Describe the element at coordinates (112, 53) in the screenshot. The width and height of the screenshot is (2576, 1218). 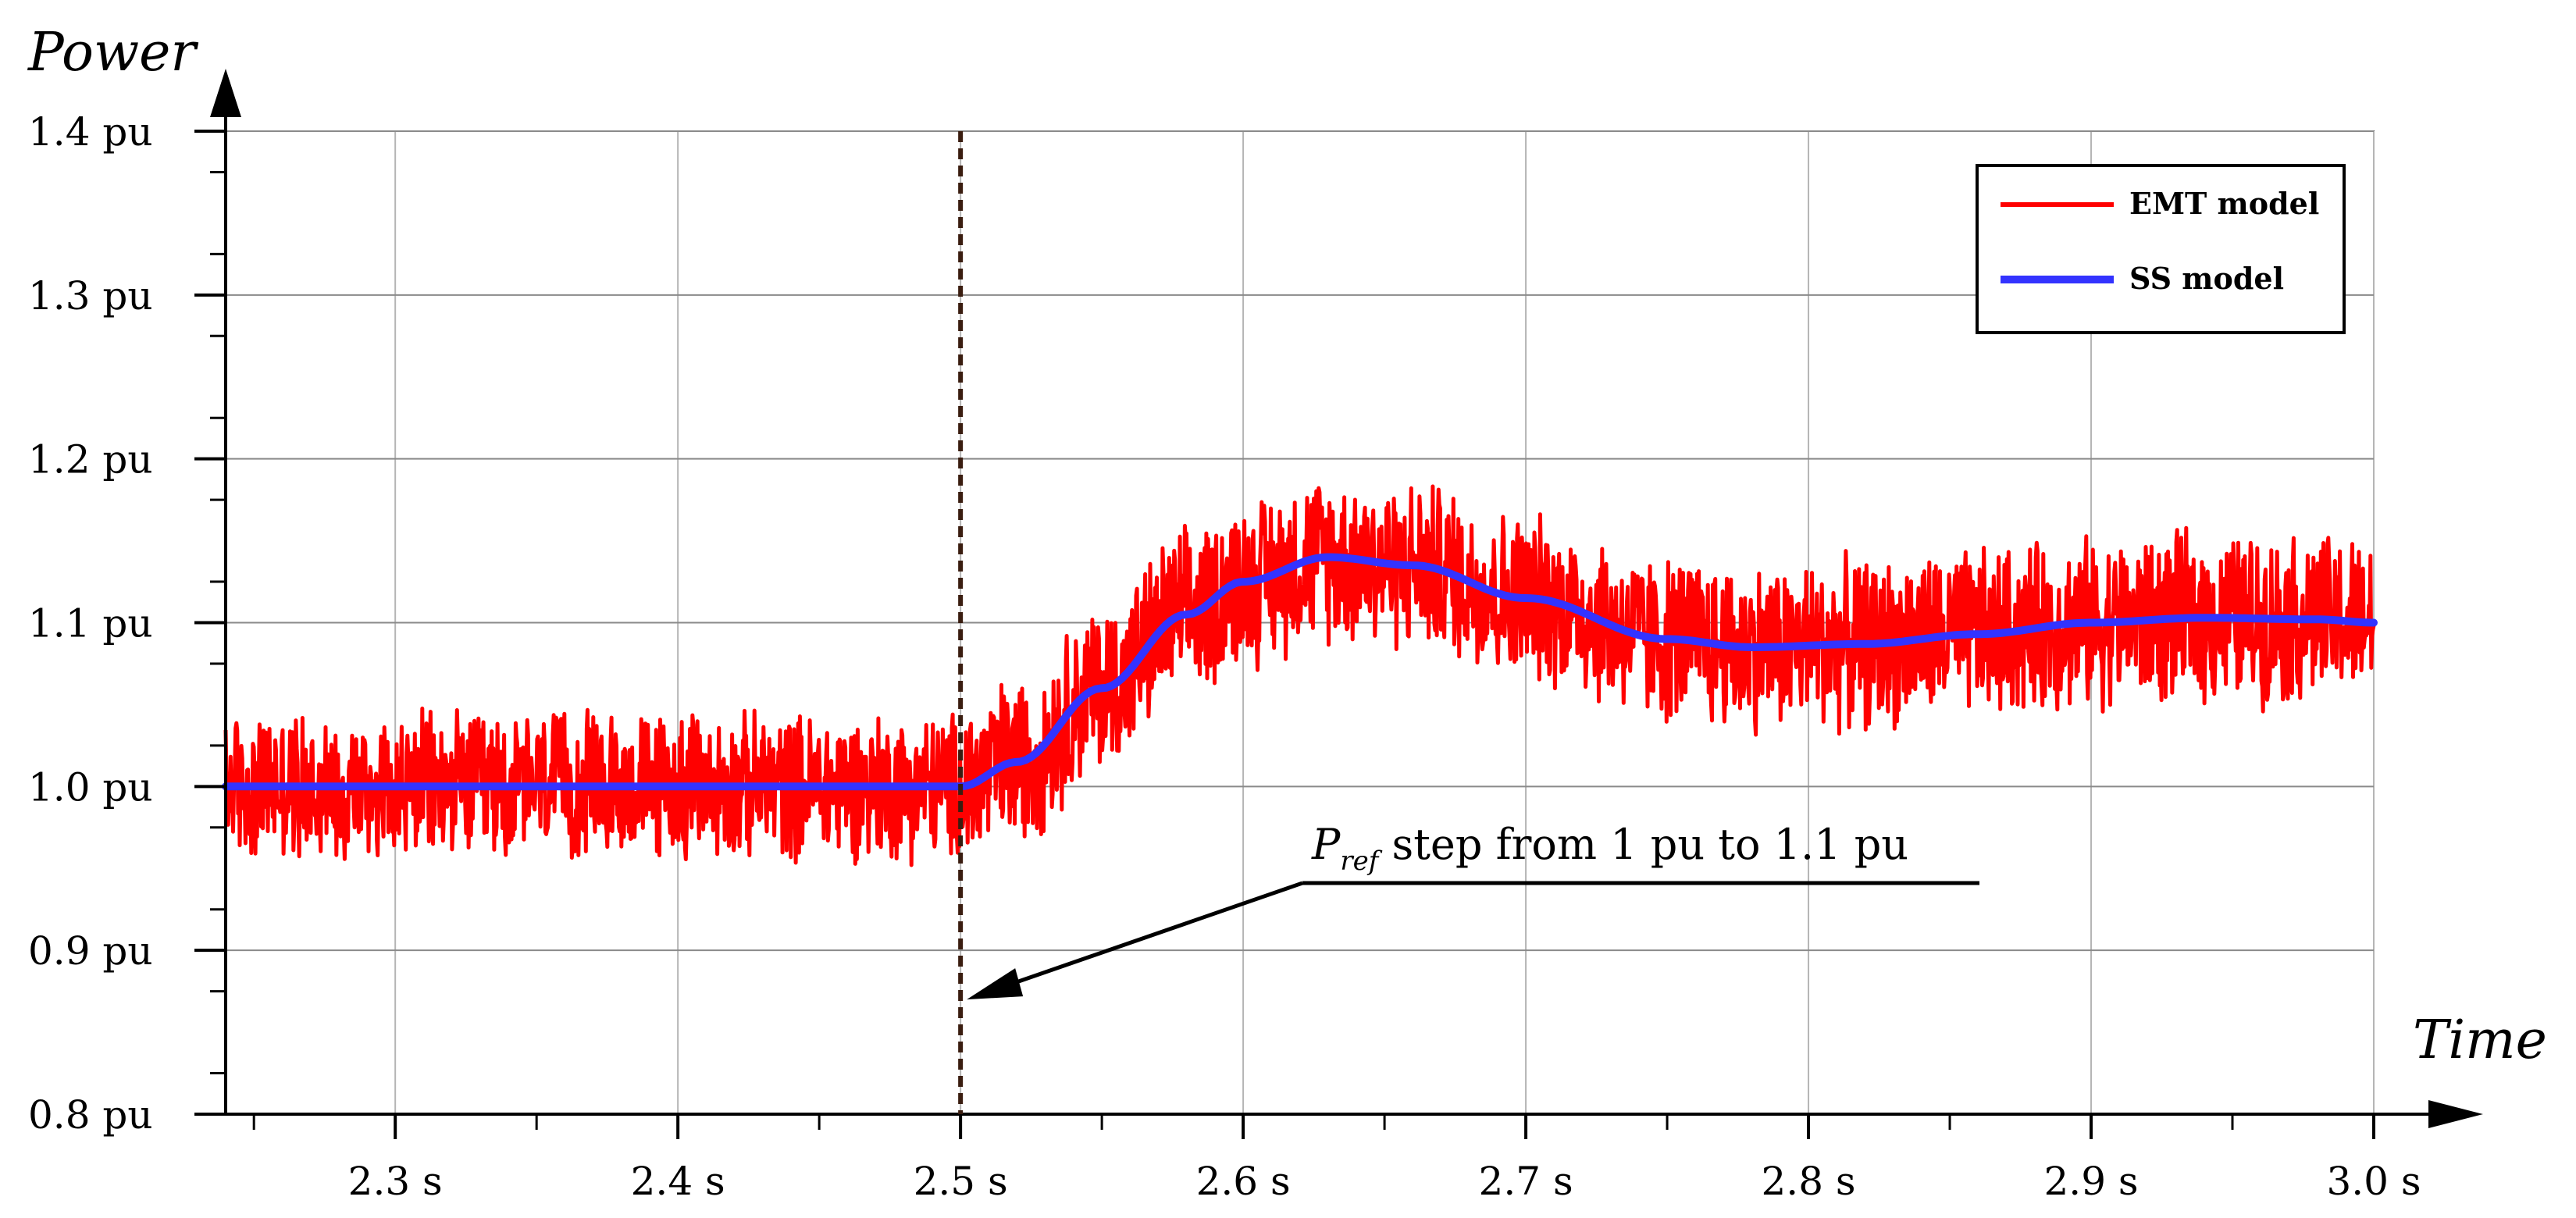
I see `y-axis-label: Power` at that location.